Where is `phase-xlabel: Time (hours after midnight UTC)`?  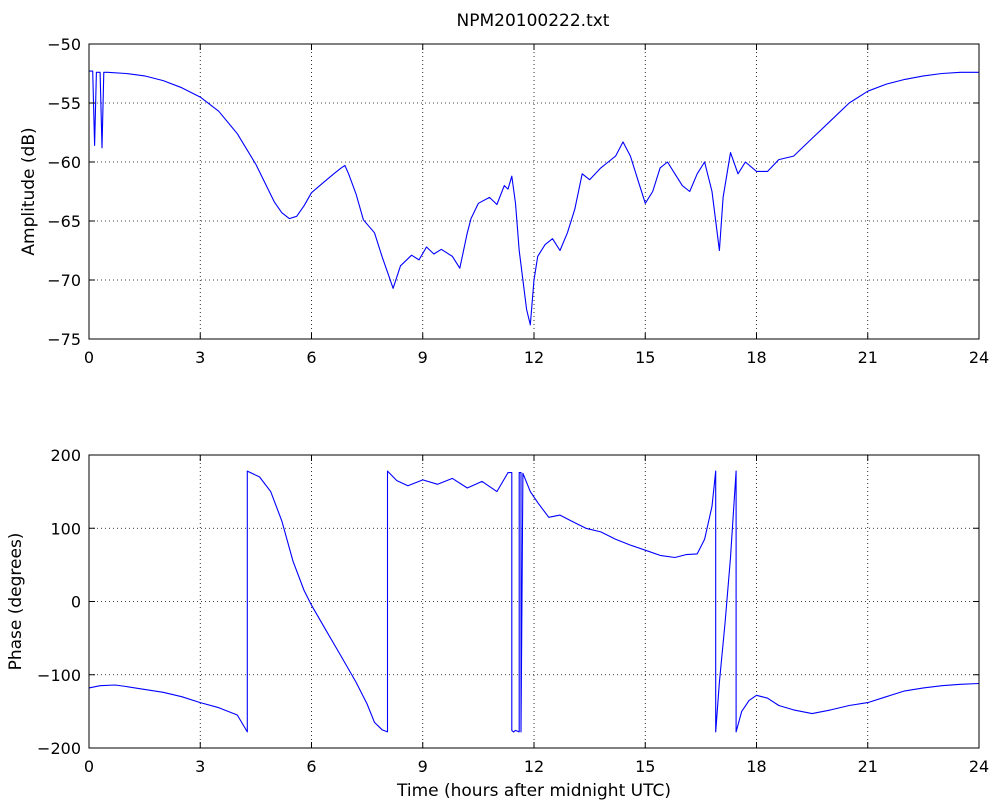
phase-xlabel: Time (hours after midnight UTC) is located at coordinates (533, 791).